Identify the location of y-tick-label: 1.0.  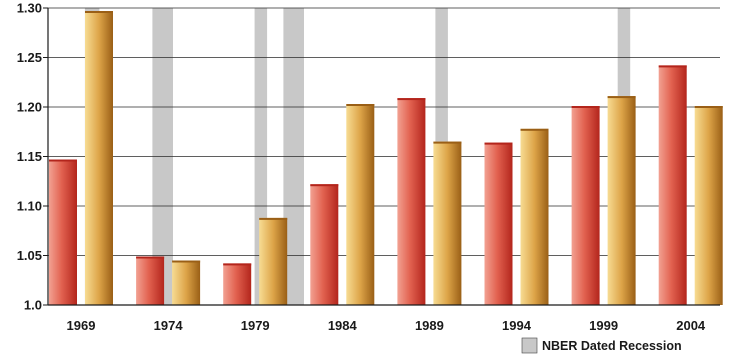
(33, 305).